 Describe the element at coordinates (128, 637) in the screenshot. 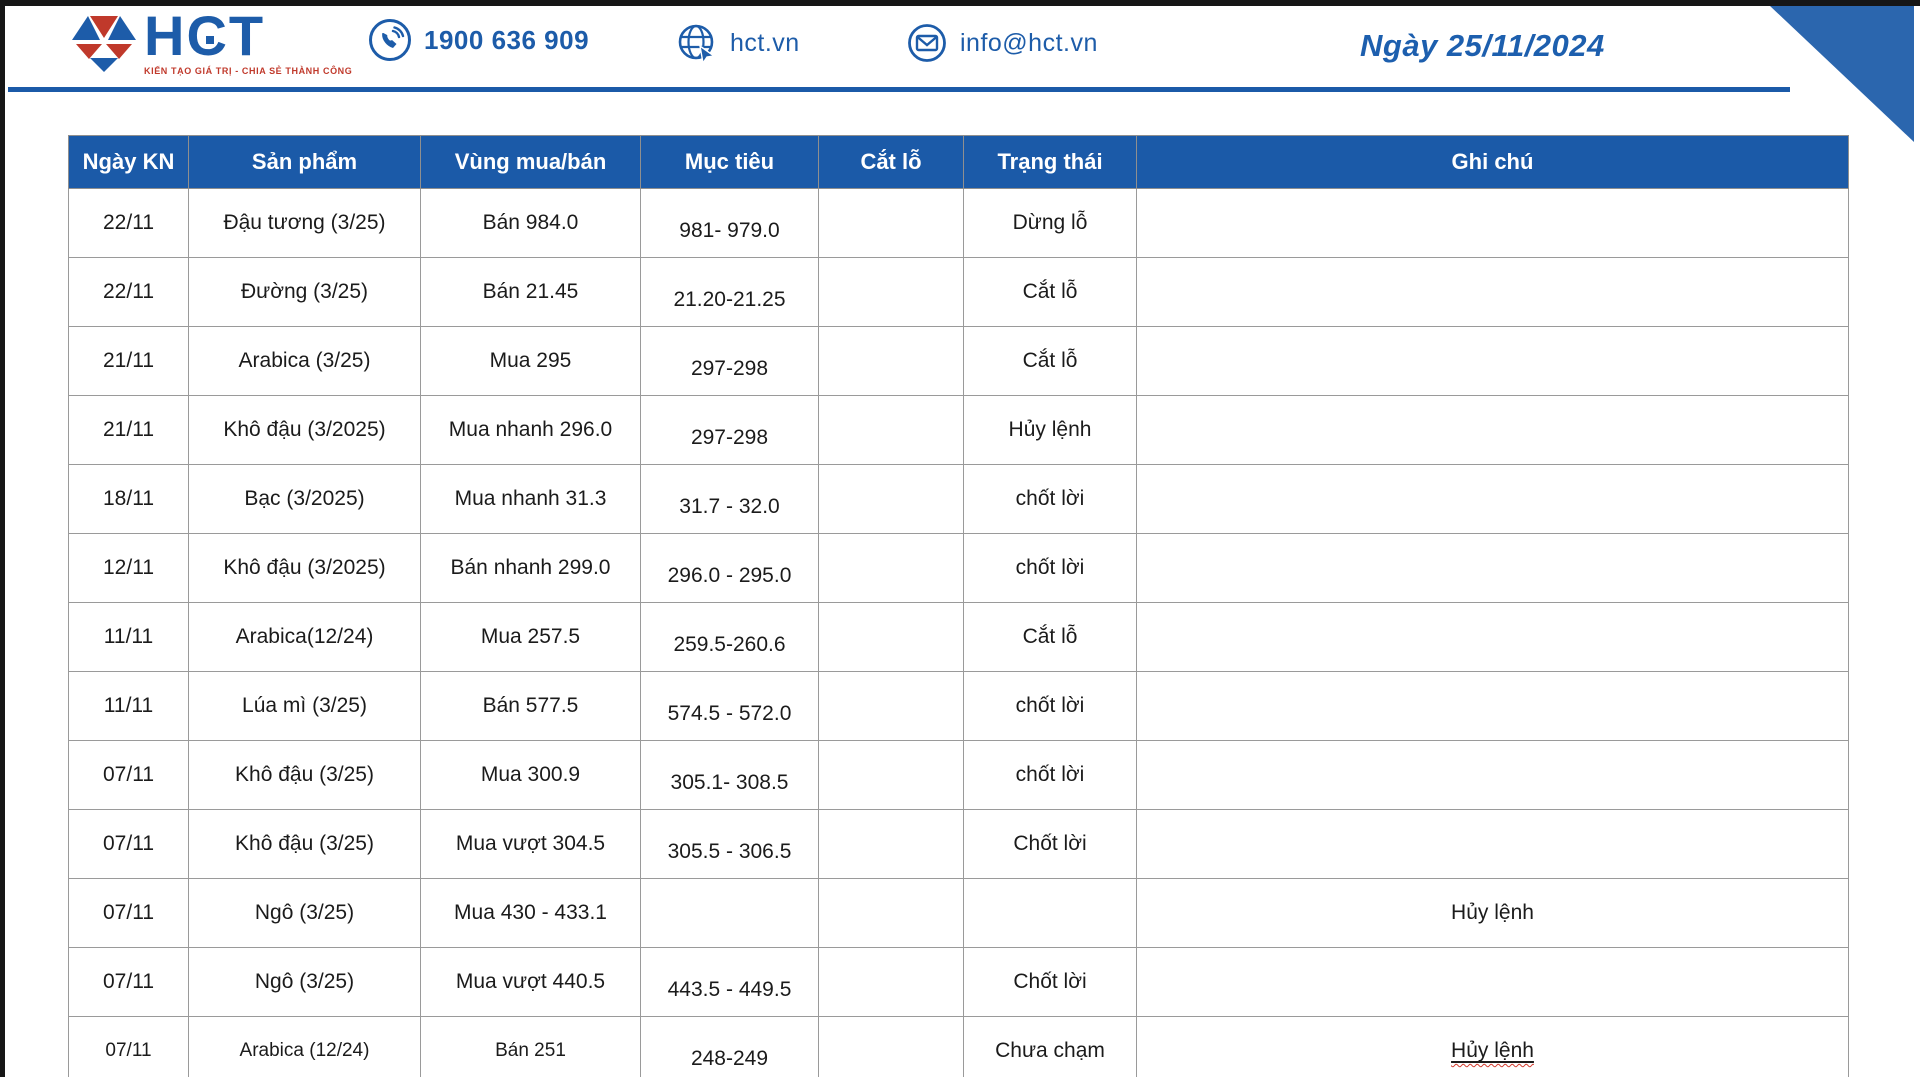

I see `cell-Ngày KN: 11/11` at that location.